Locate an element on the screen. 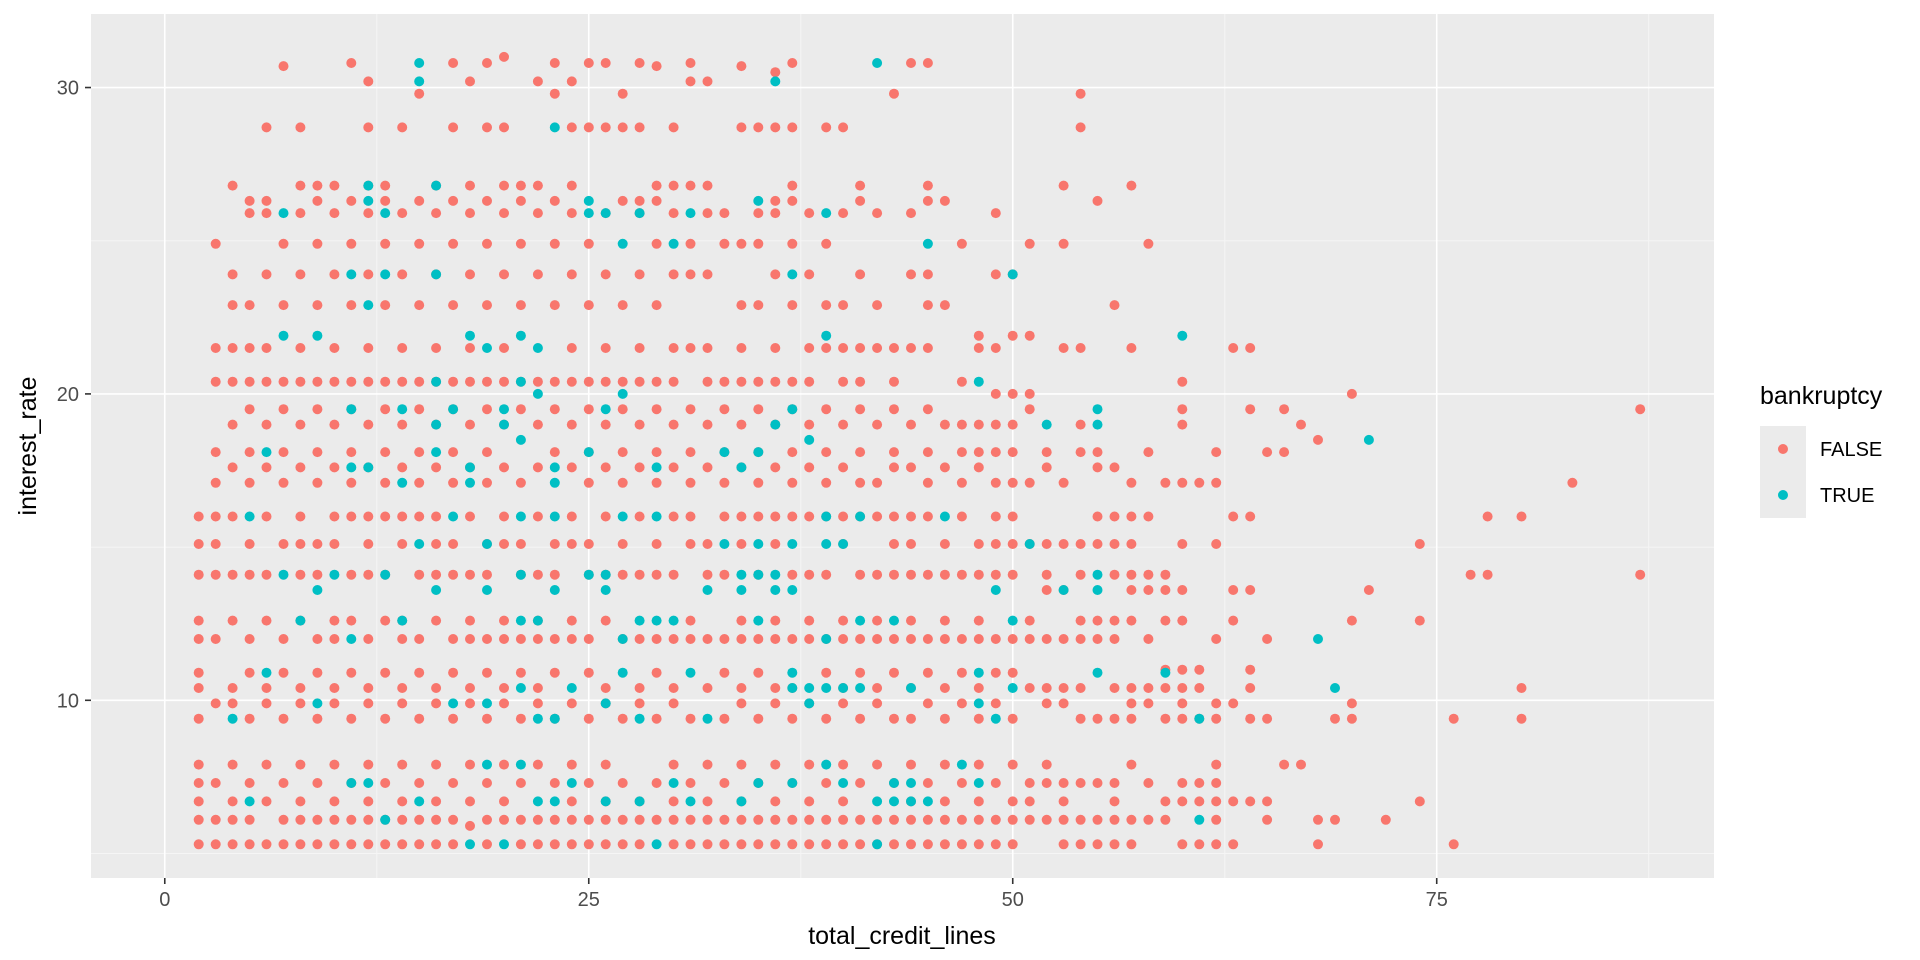 The height and width of the screenshot is (960, 1920). y-tick-label: 30 is located at coordinates (68, 89).